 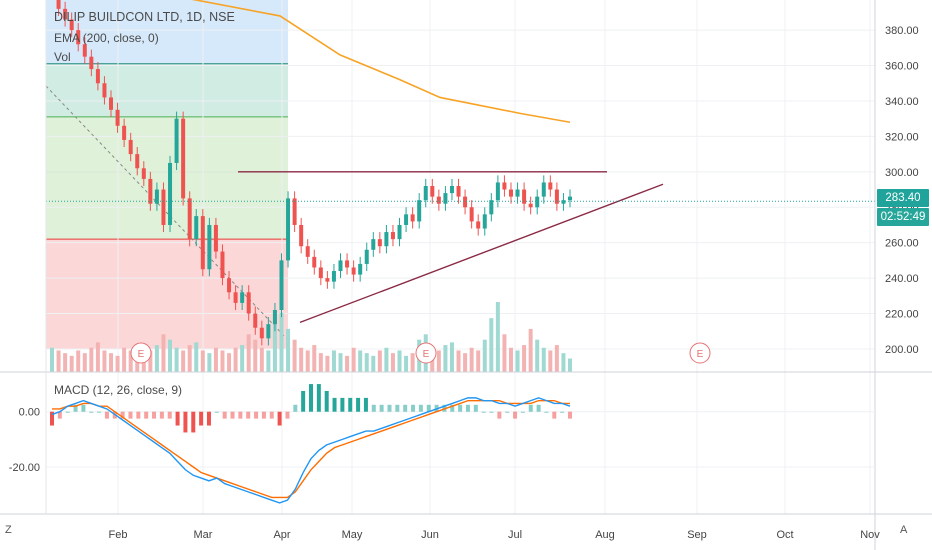 What do you see at coordinates (902, 244) in the screenshot?
I see `price-tick-label: 260.00` at bounding box center [902, 244].